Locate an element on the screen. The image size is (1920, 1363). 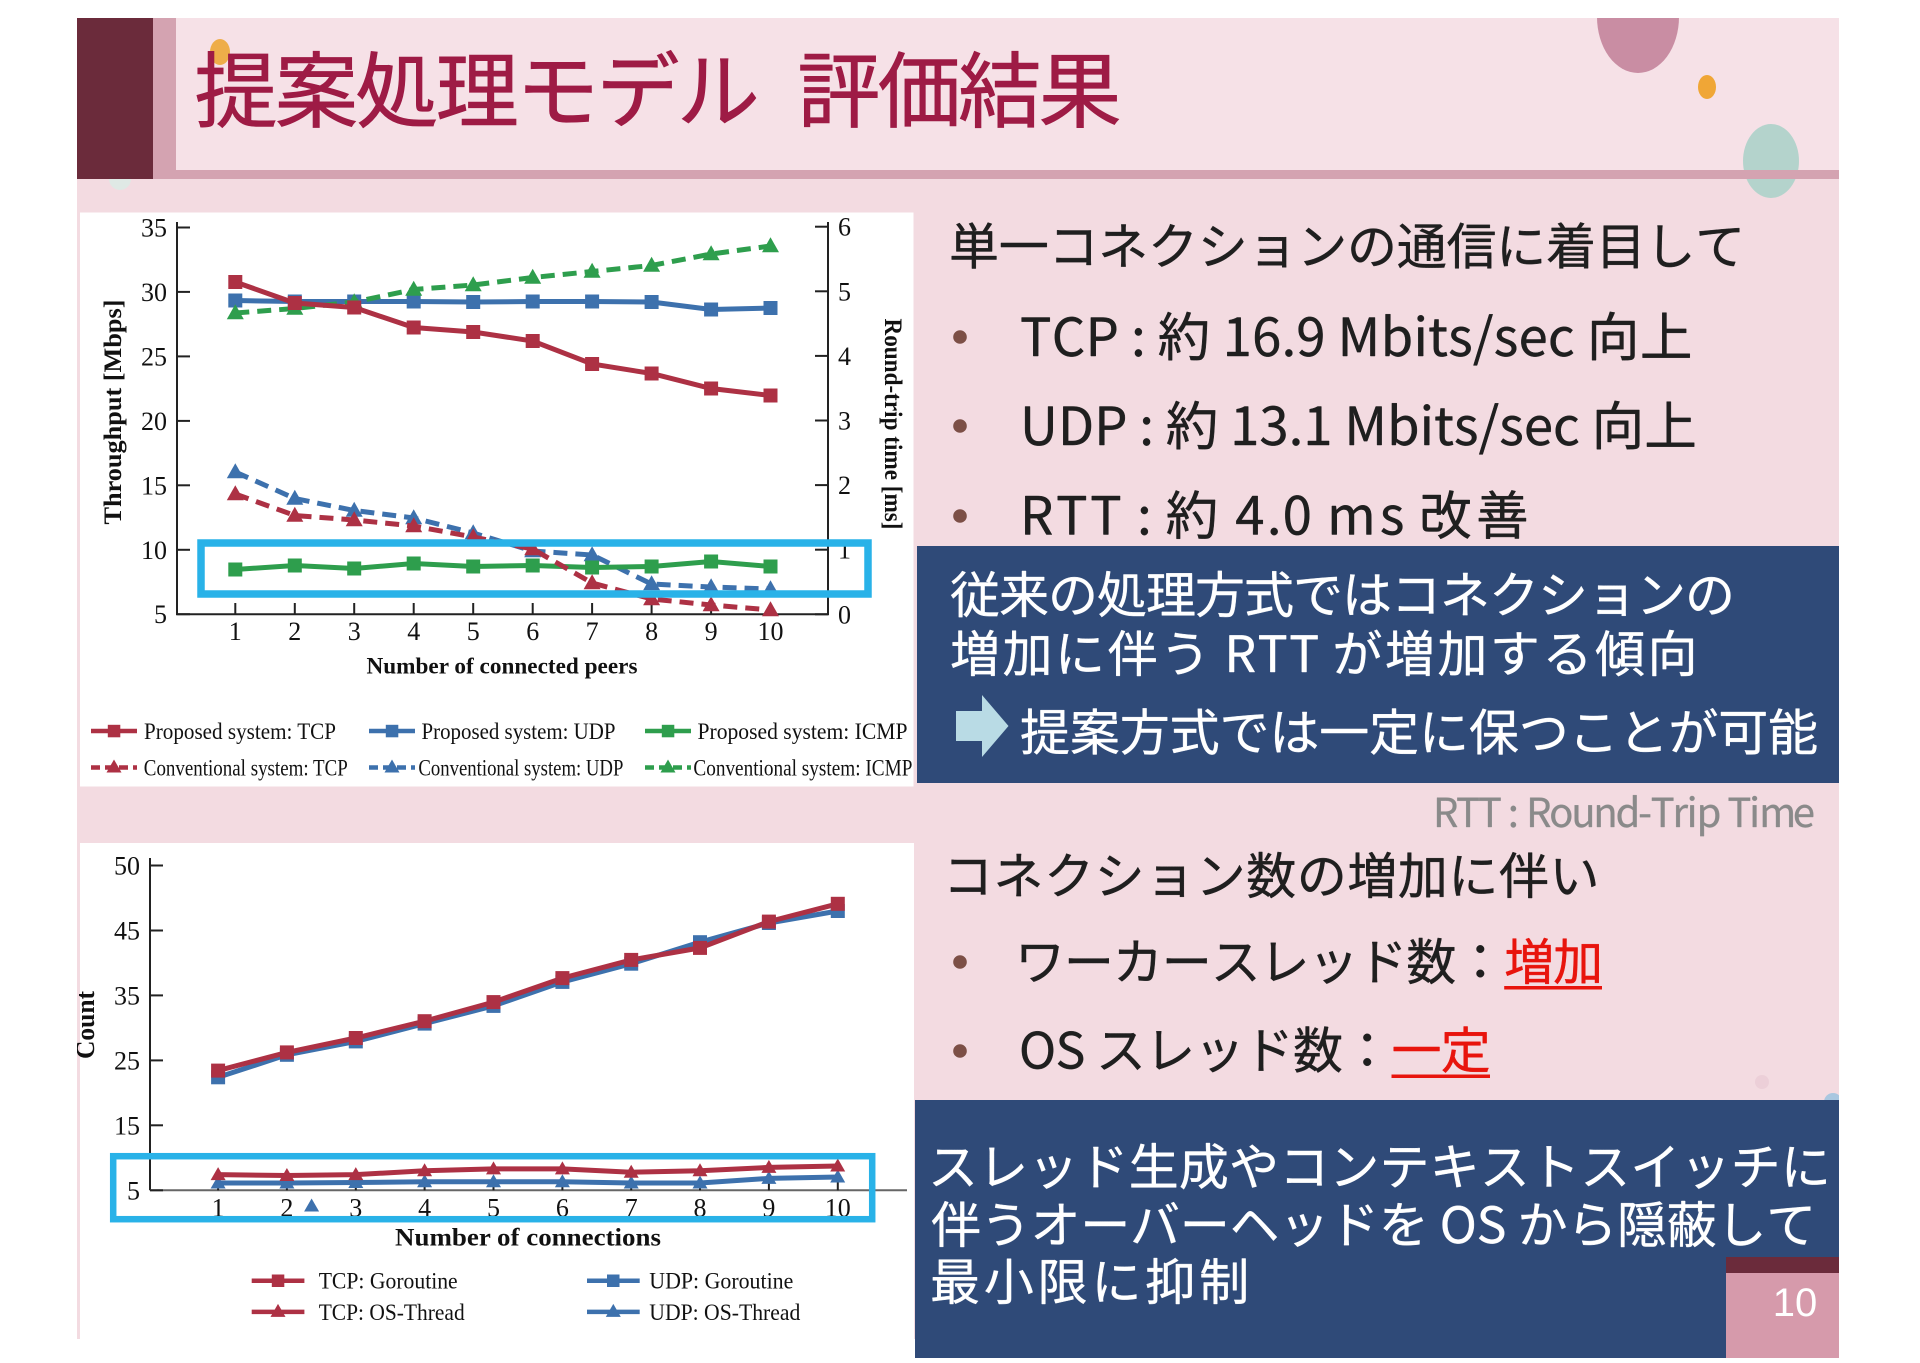
svg-text: UDP: OS-Thread is located at coordinates (724, 1312).